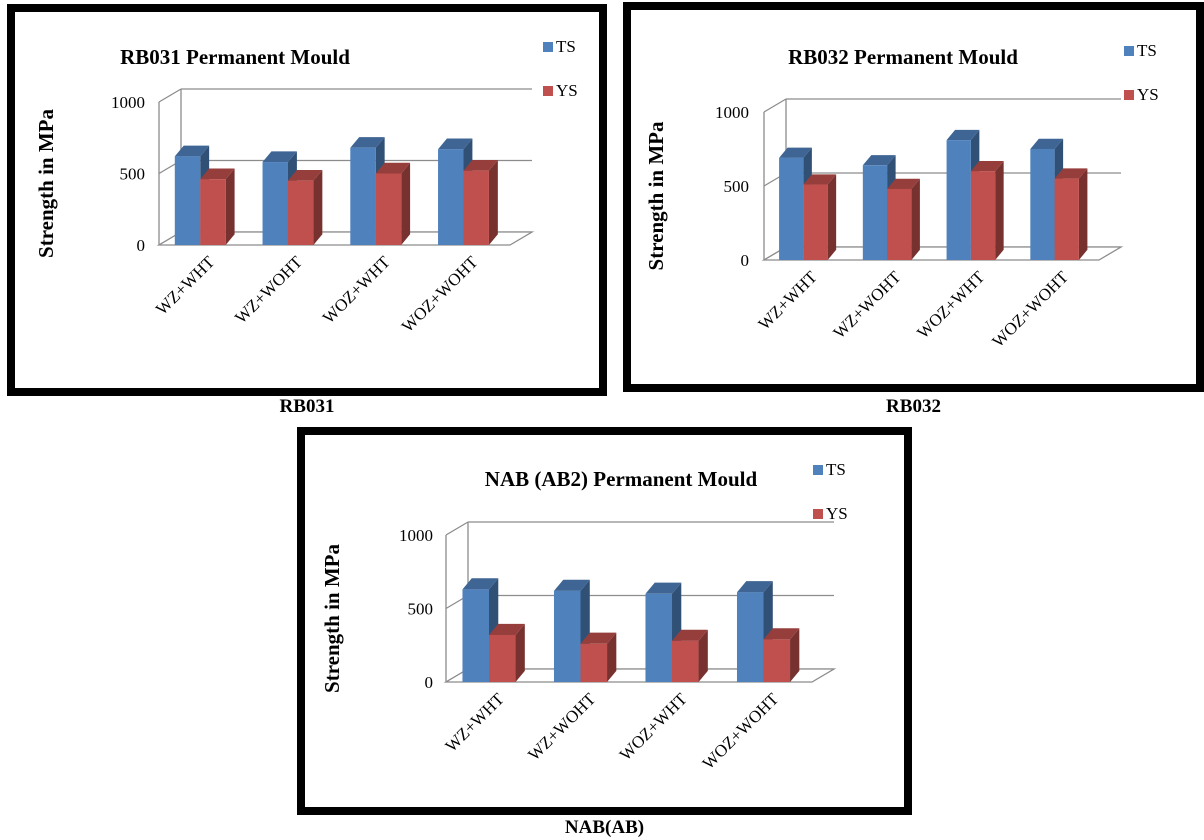 The width and height of the screenshot is (1204, 840). I want to click on chart-title: RB031 Permanent Mould, so click(235, 57).